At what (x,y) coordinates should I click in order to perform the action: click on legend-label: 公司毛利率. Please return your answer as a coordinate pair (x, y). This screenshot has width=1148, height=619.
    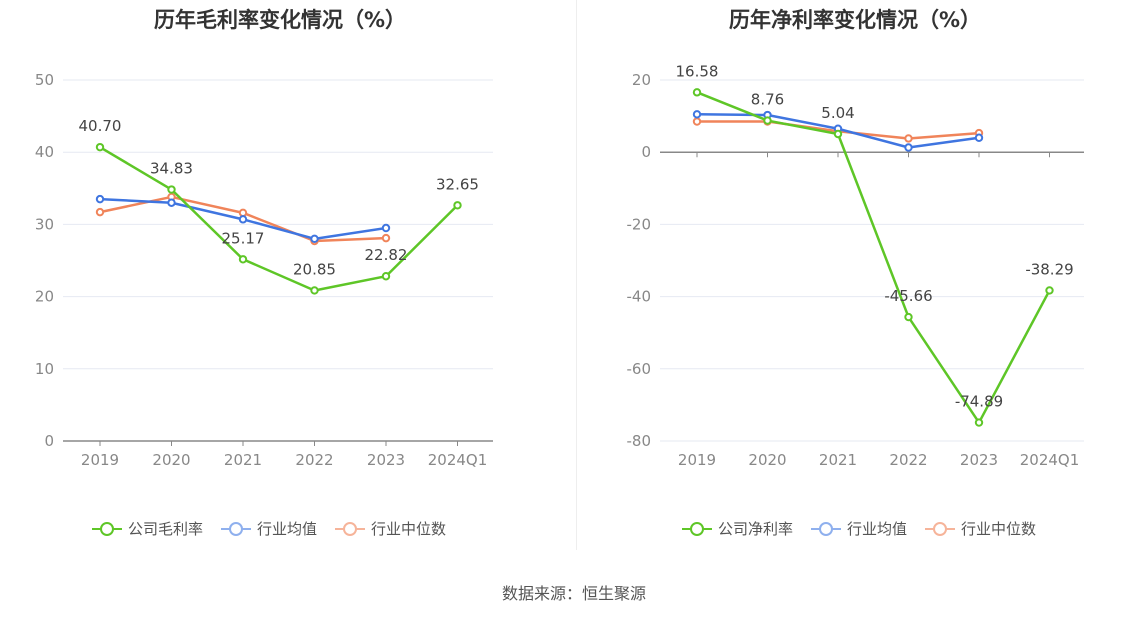
    Looking at the image, I should click on (166, 529).